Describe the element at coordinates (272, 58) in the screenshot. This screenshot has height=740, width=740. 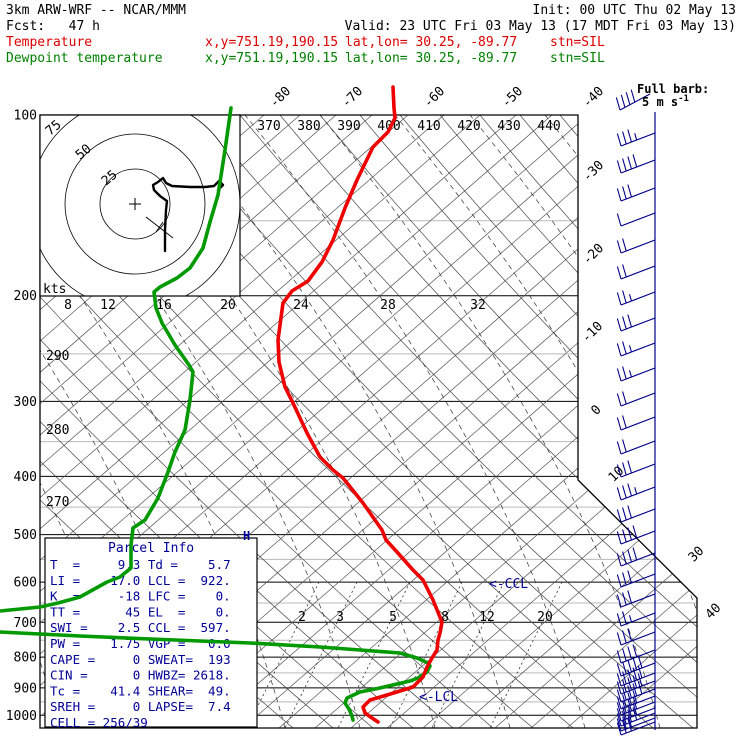
I see `dewpoint-xy: x,y=751.19,190.15` at that location.